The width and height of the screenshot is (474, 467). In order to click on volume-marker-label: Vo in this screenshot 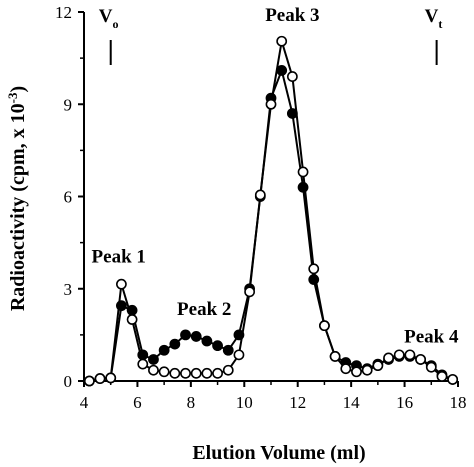, I will do `click(109, 18)`.